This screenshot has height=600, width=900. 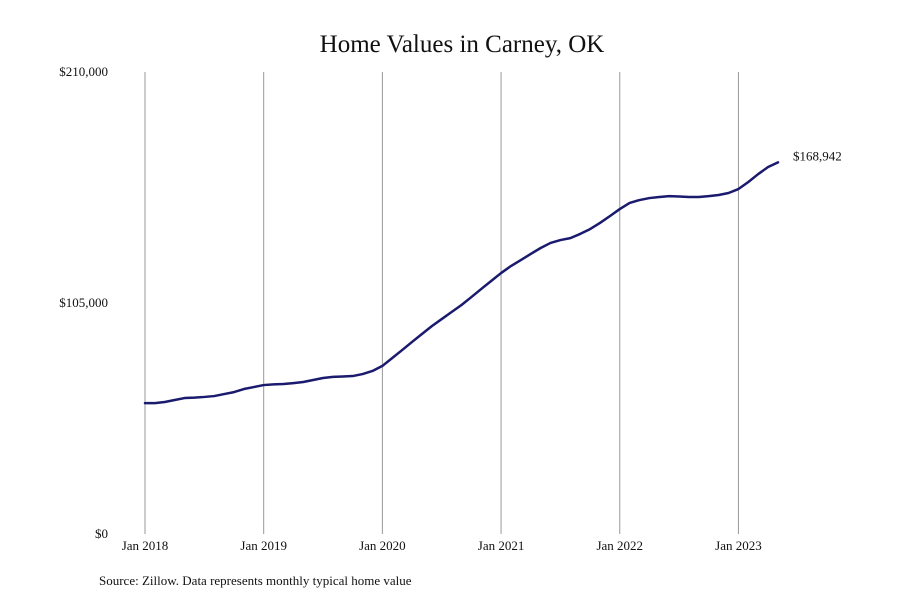 I want to click on x-tick-label: Jan 2022, so click(x=619, y=545).